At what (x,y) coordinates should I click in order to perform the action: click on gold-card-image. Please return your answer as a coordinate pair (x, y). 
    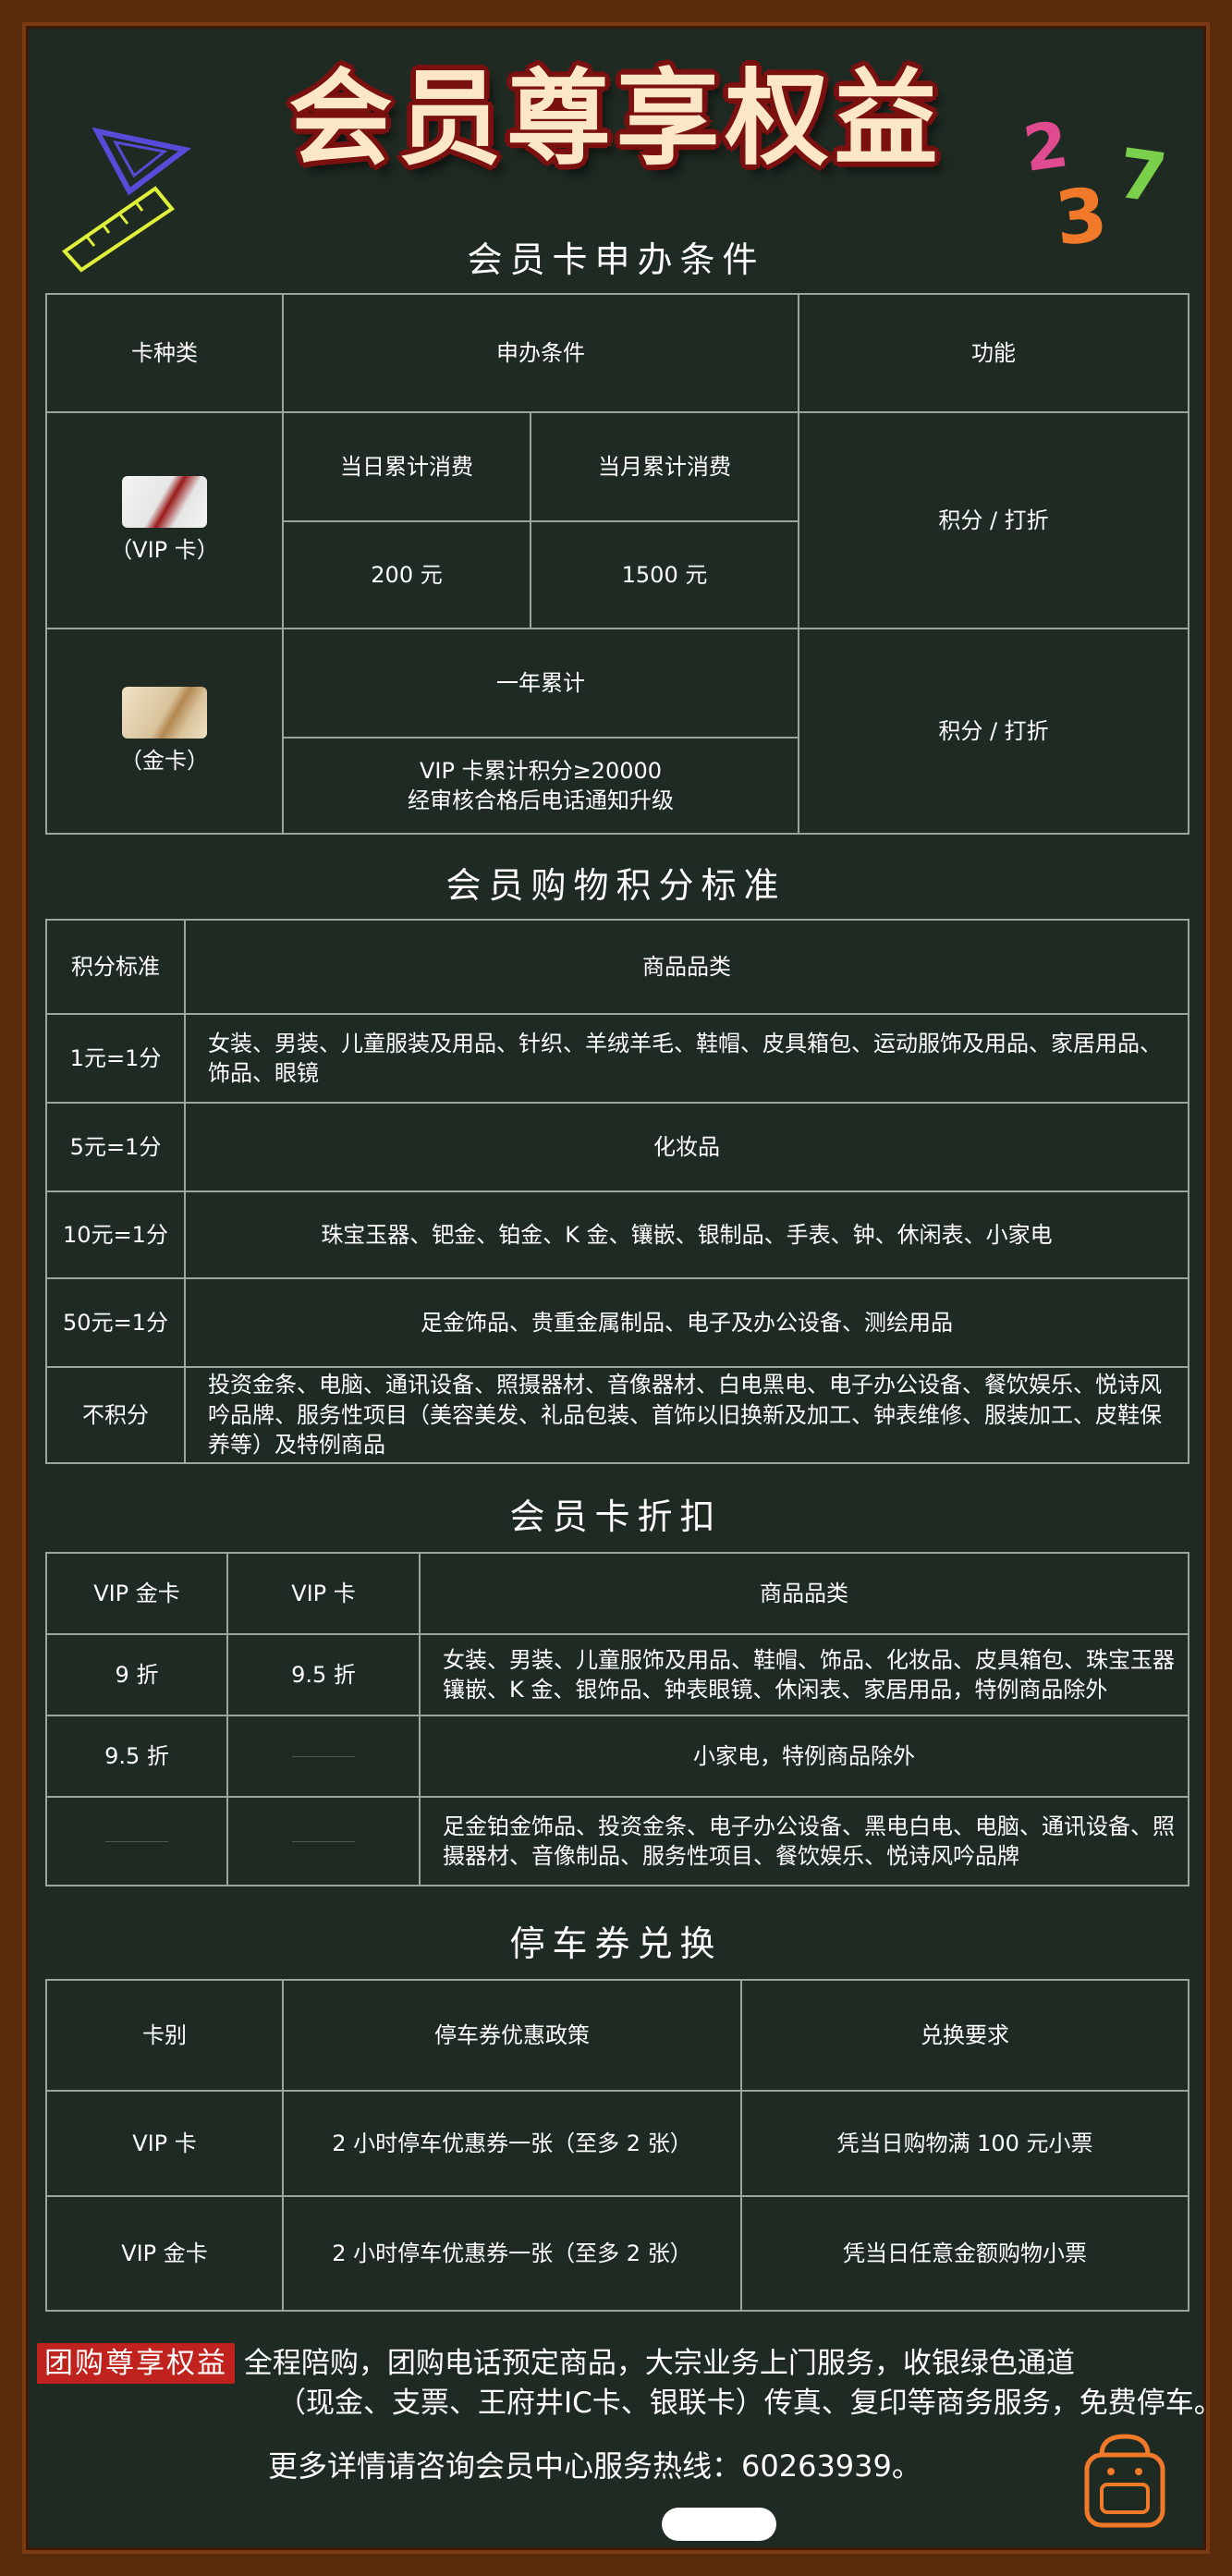
    Looking at the image, I should click on (164, 712).